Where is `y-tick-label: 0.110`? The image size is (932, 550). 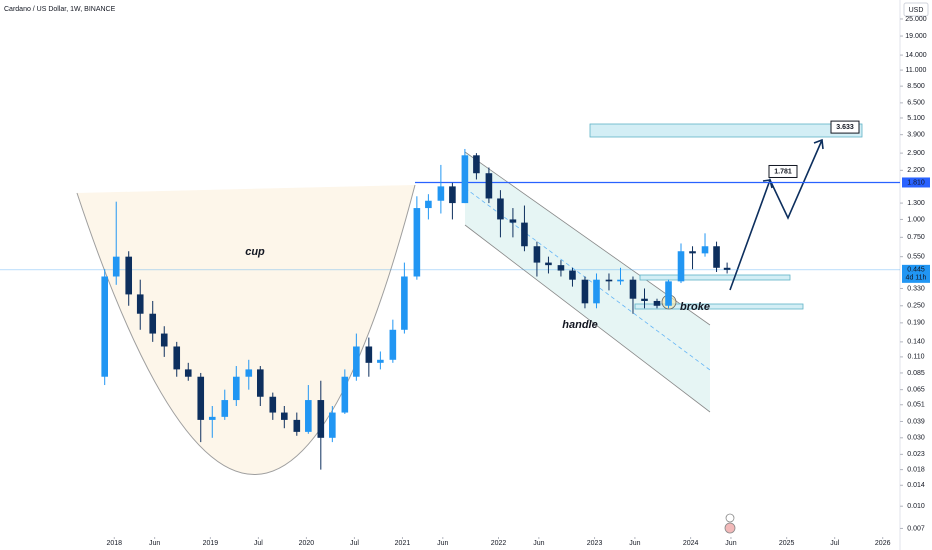
y-tick-label: 0.110 is located at coordinates (916, 357).